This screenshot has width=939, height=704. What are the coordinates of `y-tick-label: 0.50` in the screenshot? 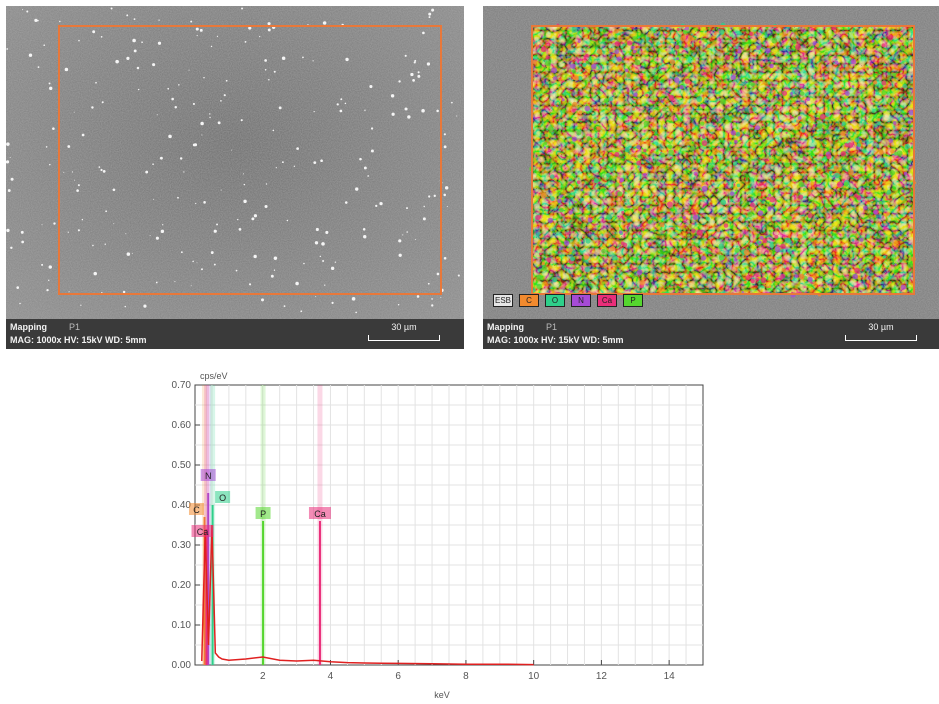 It's located at (182, 465).